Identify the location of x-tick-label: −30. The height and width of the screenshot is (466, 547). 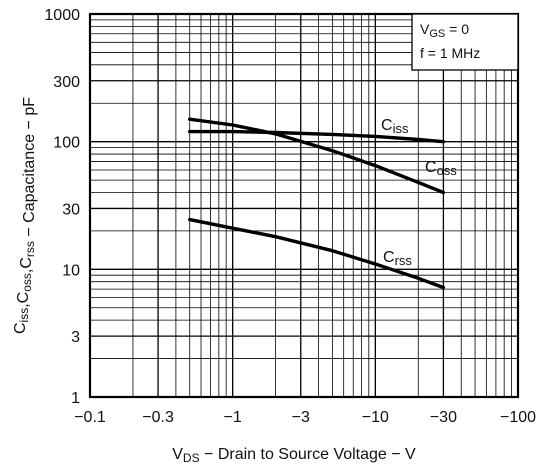
(443, 417).